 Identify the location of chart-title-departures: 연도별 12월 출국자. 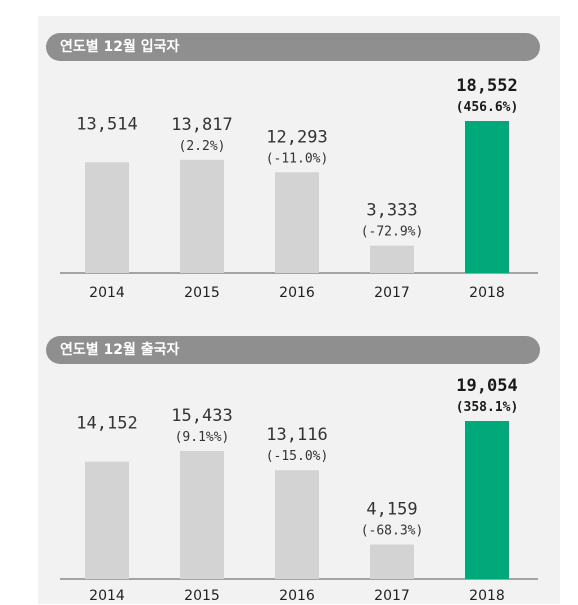
(293, 350).